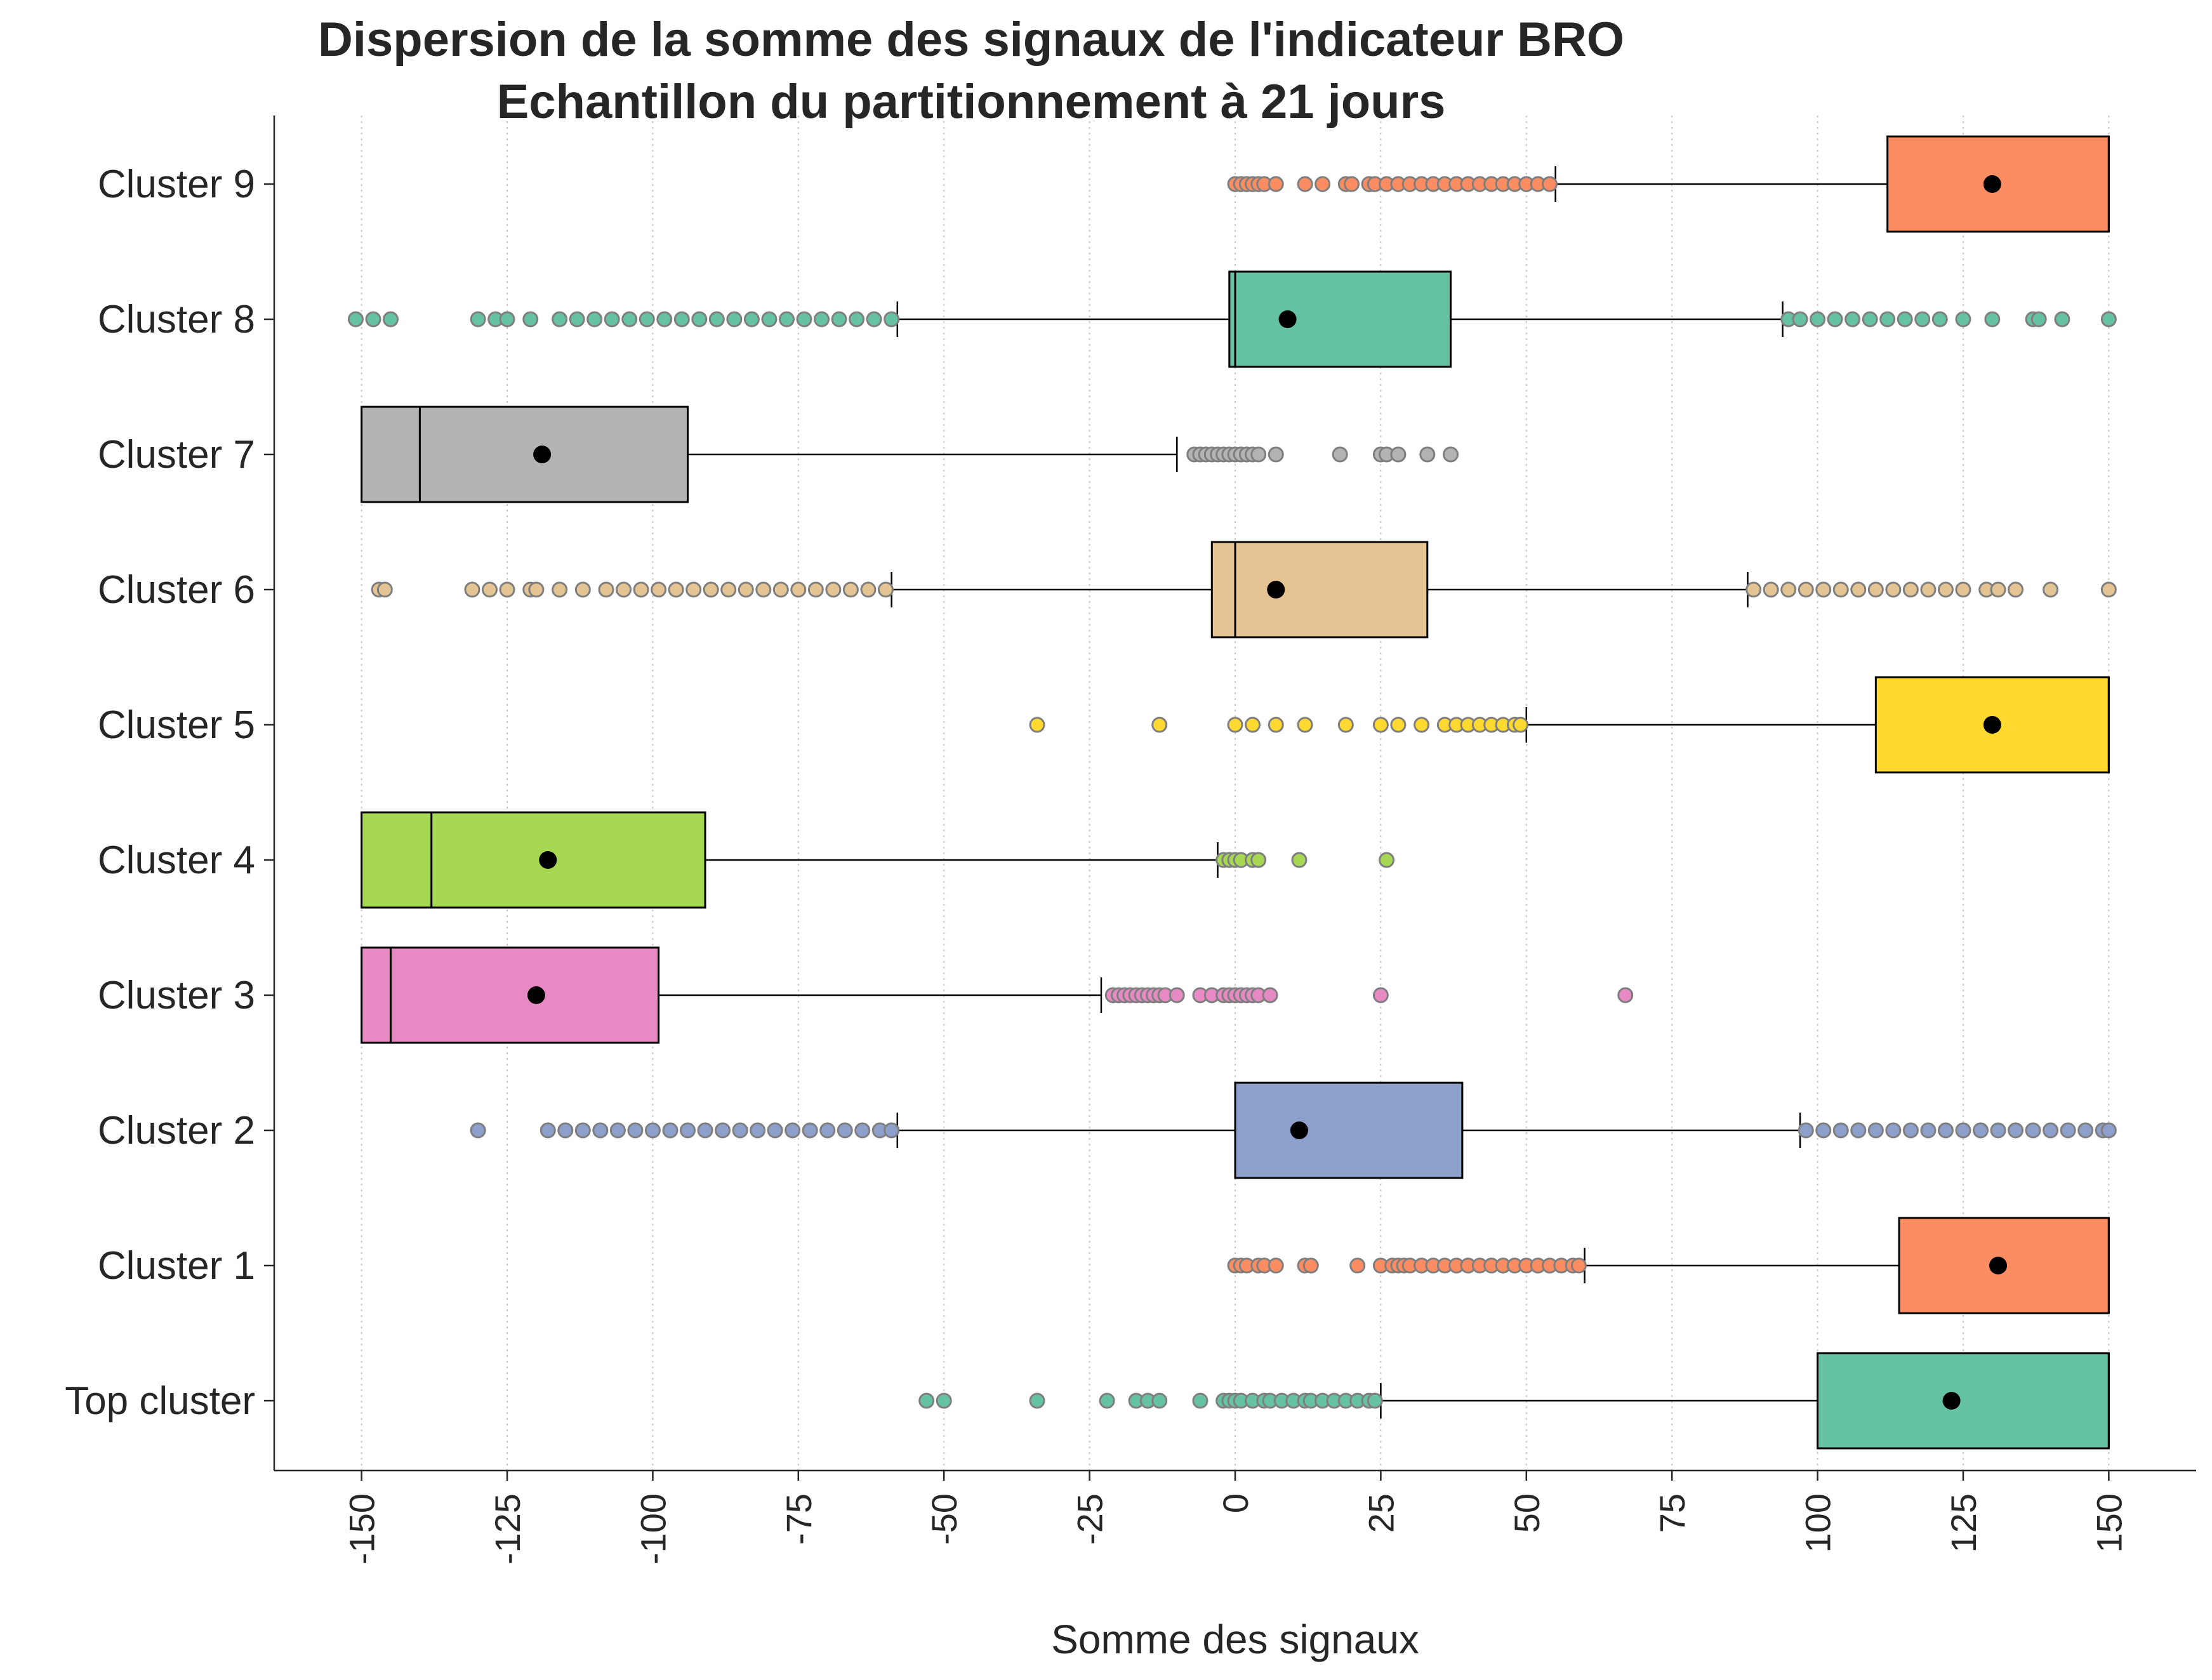 Image resolution: width=2212 pixels, height=1680 pixels. What do you see at coordinates (176, 725) in the screenshot?
I see `y-tick-label: Cluster 5` at bounding box center [176, 725].